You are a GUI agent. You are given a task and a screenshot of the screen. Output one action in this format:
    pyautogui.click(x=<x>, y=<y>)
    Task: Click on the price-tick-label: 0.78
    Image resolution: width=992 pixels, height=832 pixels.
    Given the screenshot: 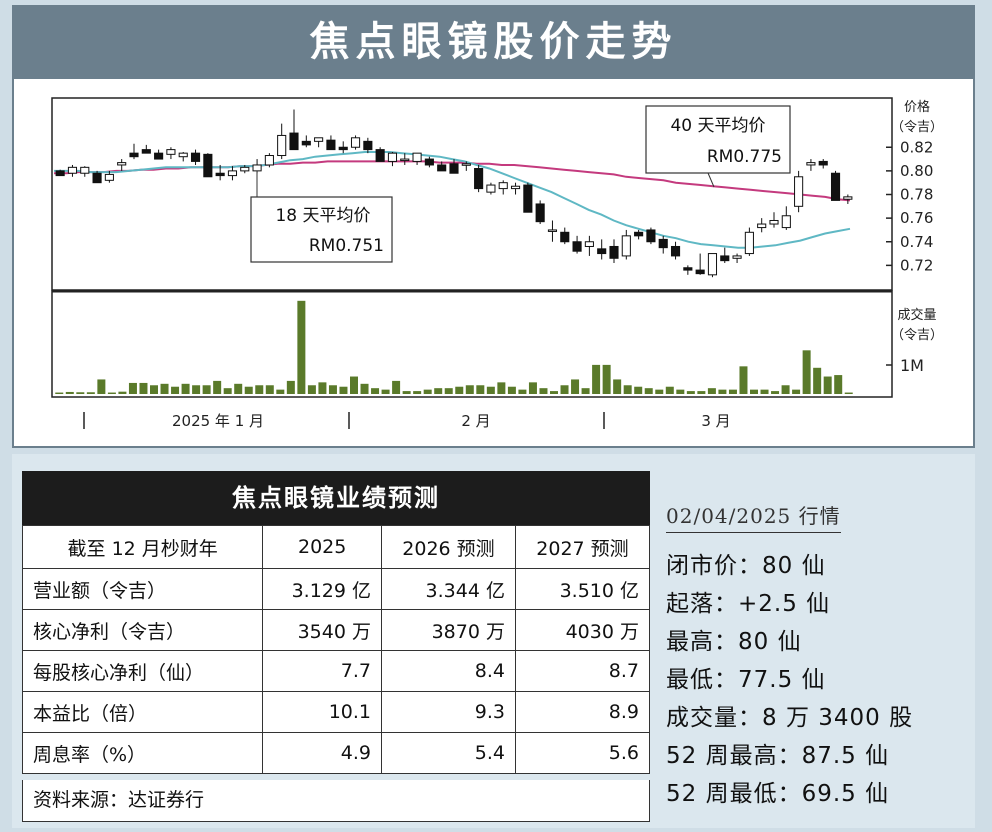 What is the action you would take?
    pyautogui.click(x=916, y=195)
    